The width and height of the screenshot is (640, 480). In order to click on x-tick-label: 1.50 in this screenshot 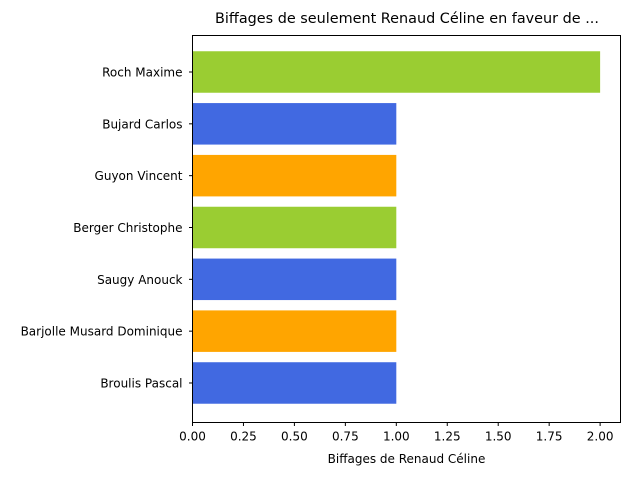, I will do `click(498, 437)`.